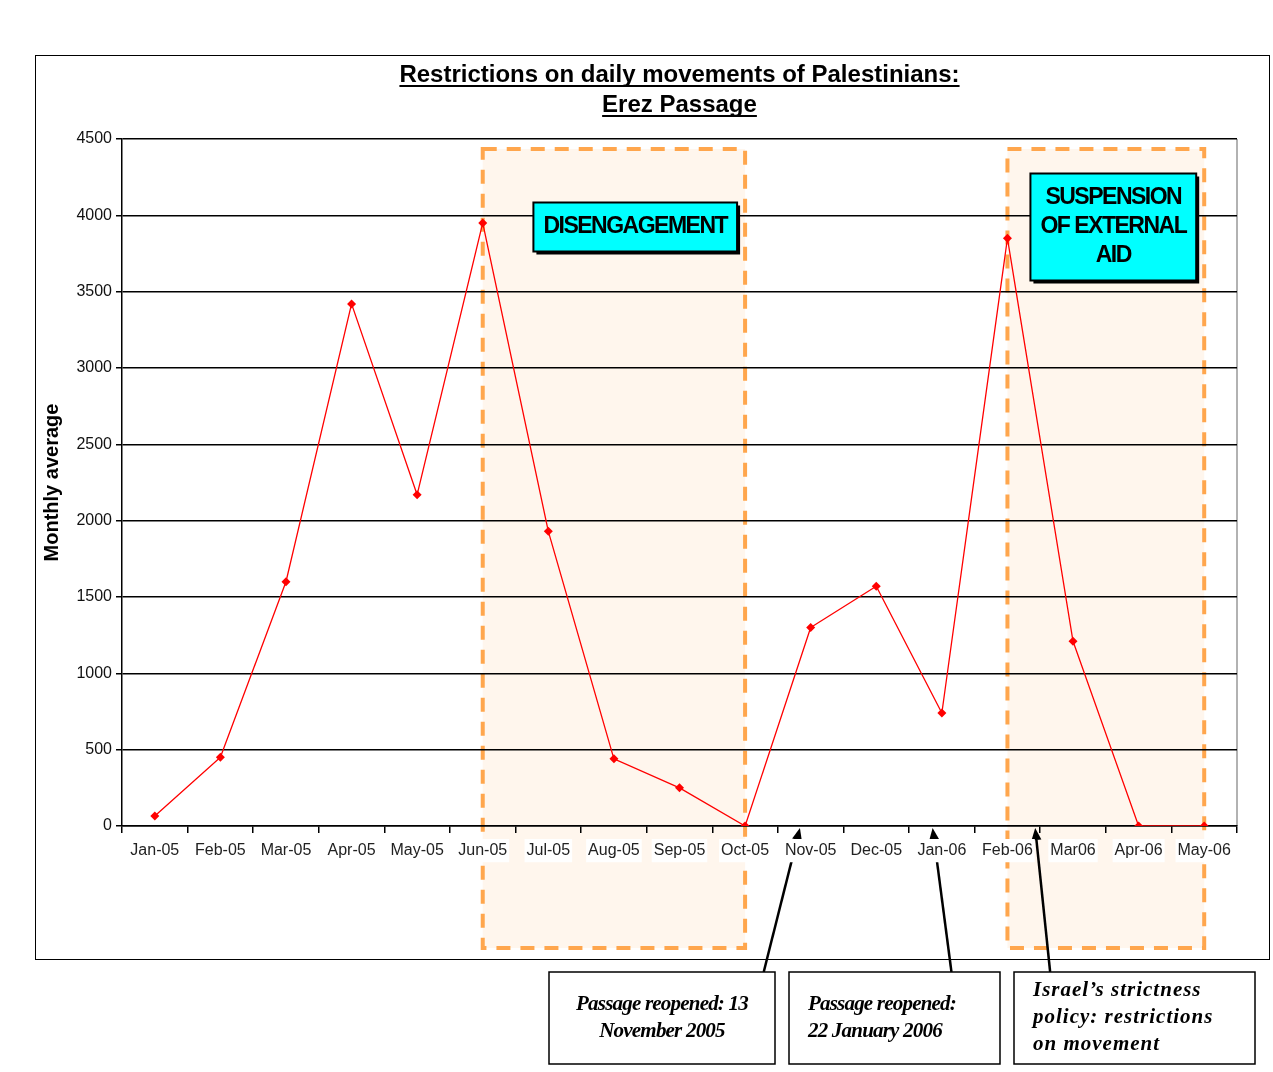 This screenshot has width=1273, height=1072. Describe the element at coordinates (1204, 850) in the screenshot. I see `x-tick-label: May-06` at that location.